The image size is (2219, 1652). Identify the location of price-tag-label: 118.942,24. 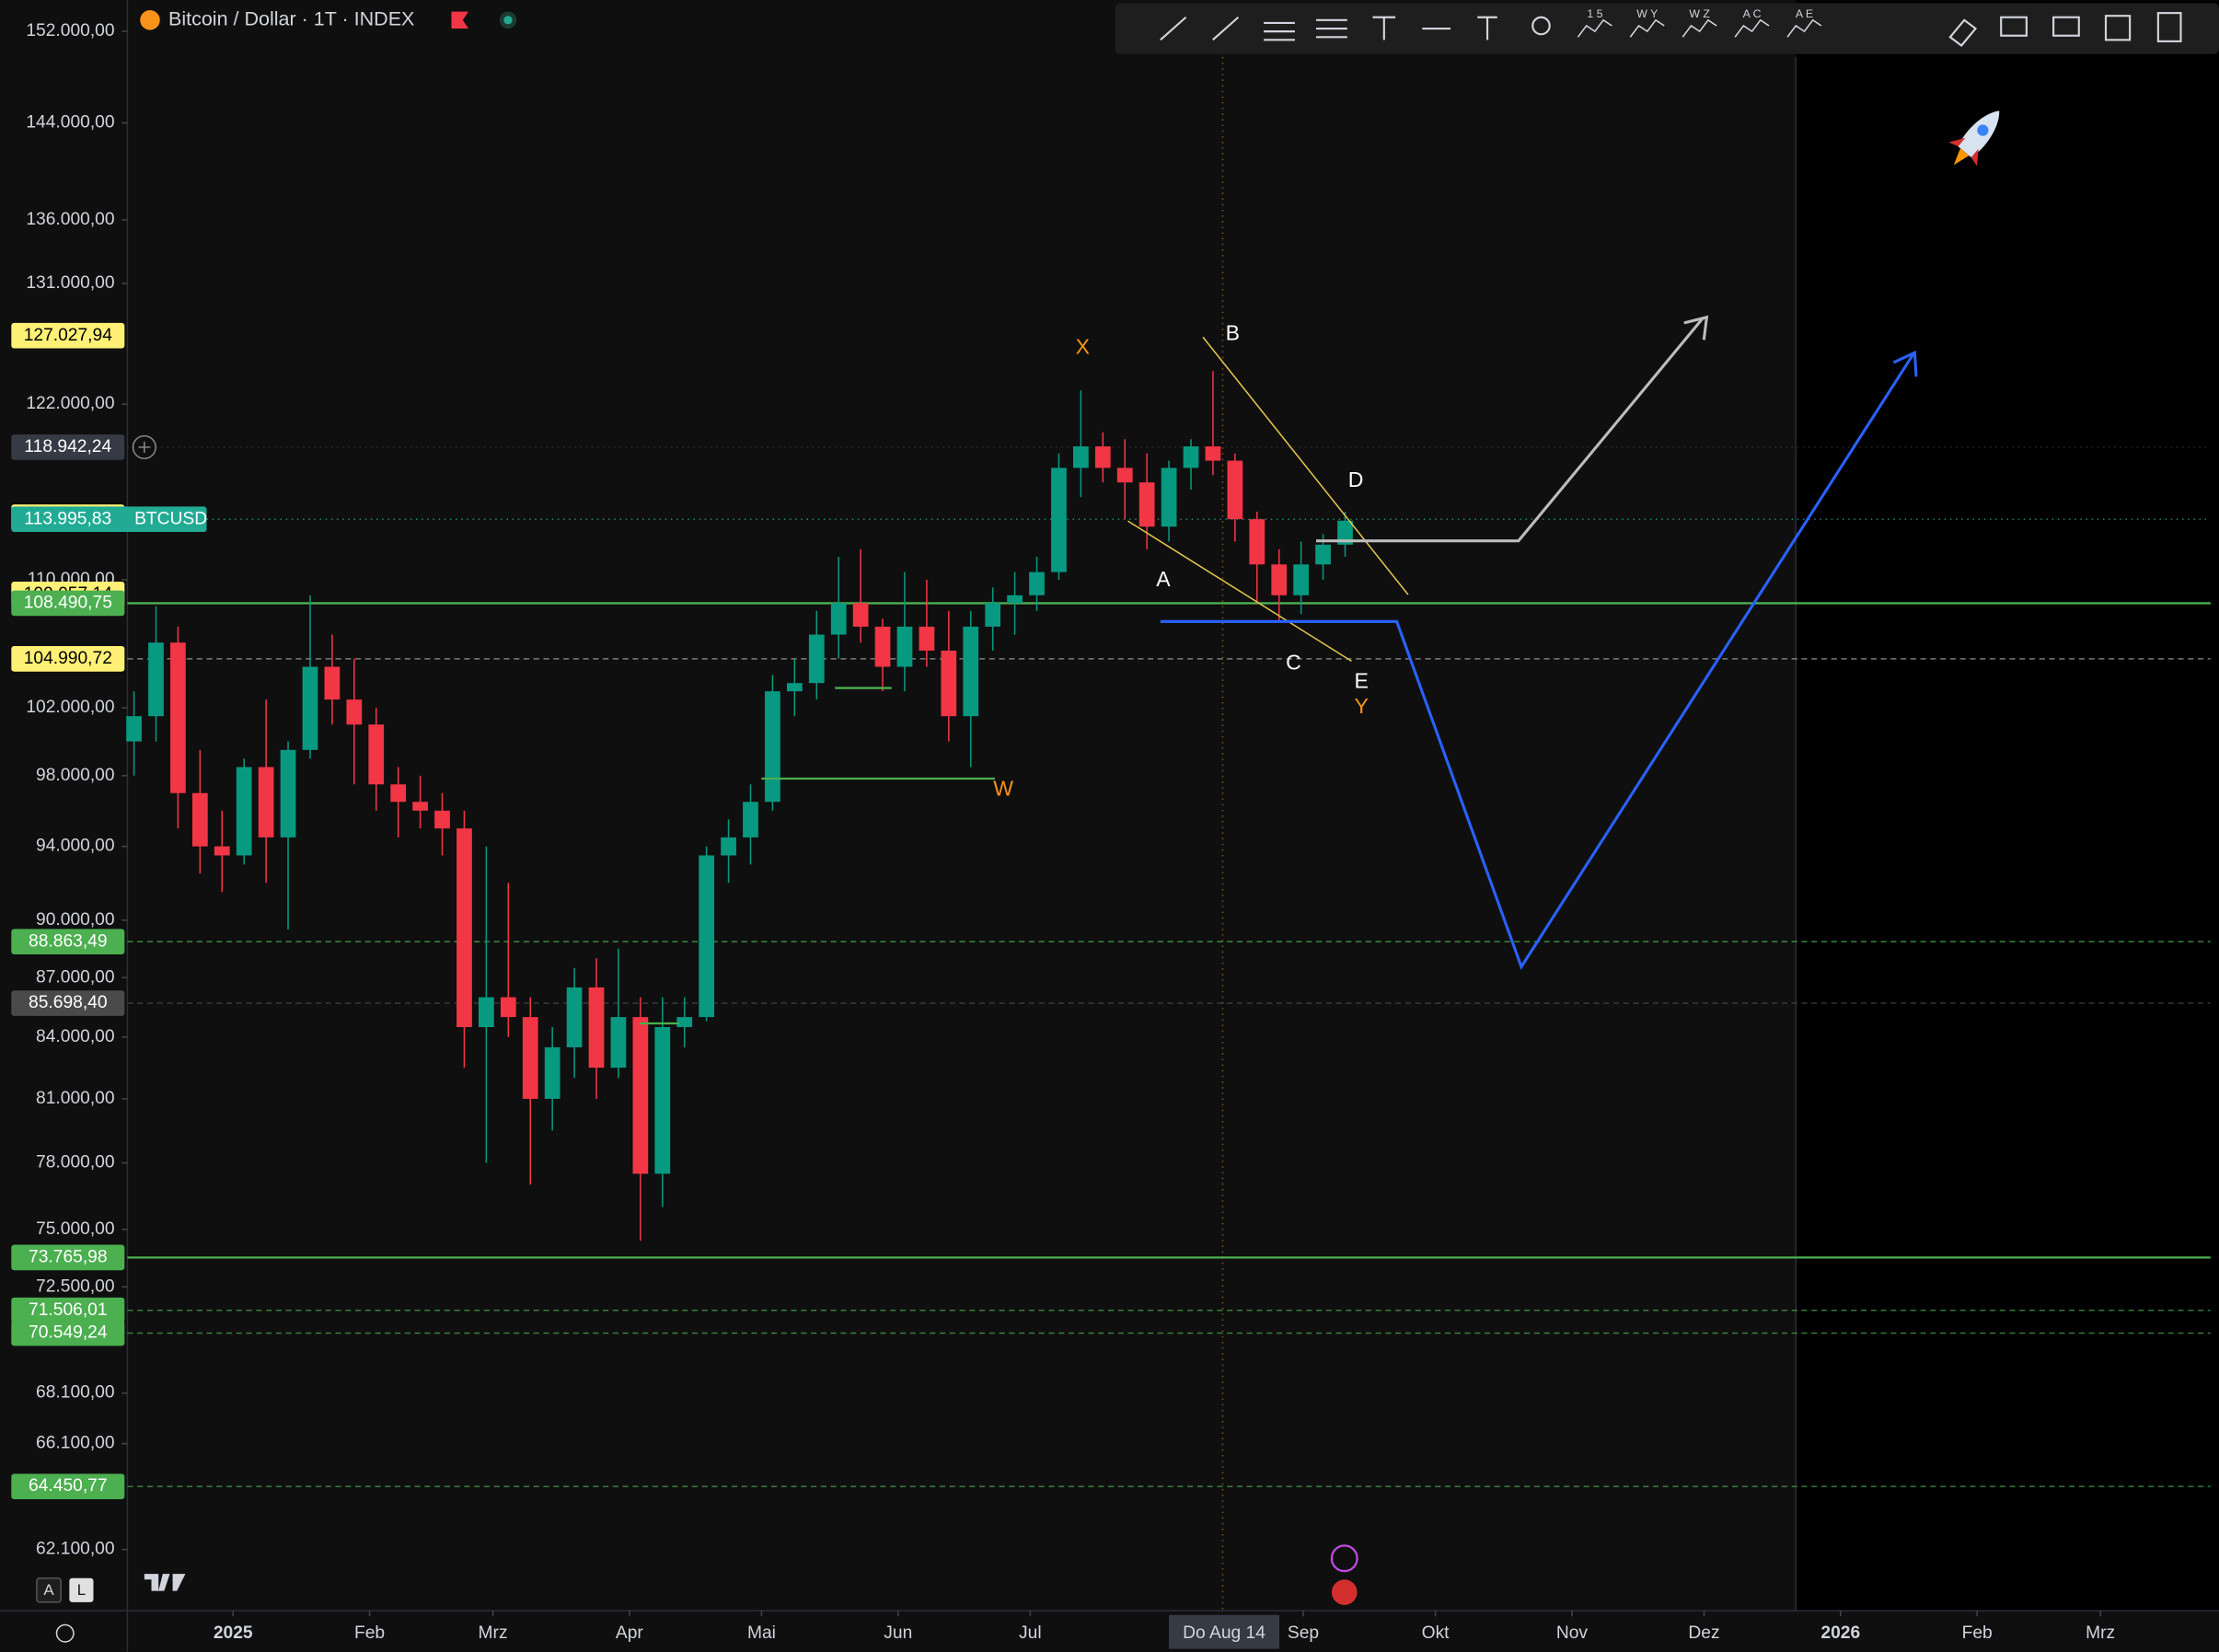
(67, 446).